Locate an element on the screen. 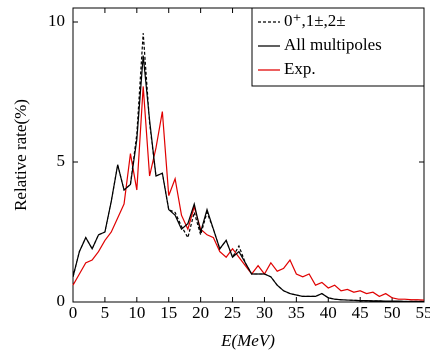 This screenshot has width=430, height=359. x-tick-label: 40 is located at coordinates (328, 312).